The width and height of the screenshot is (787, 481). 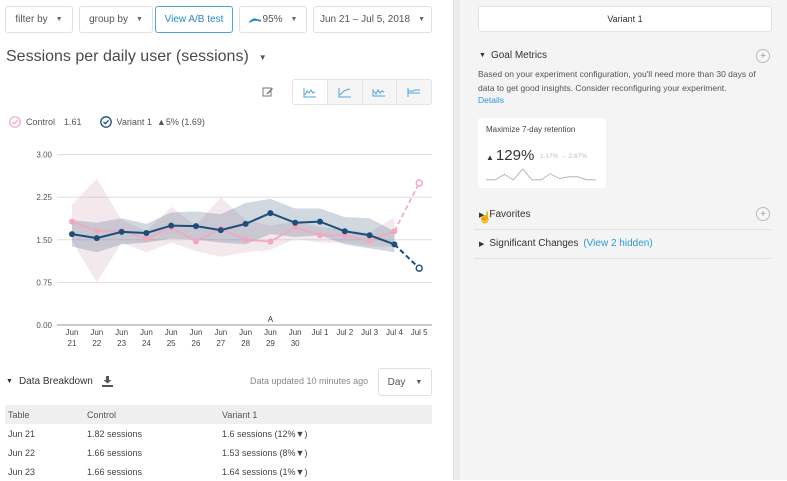 What do you see at coordinates (513, 55) in the screenshot?
I see `goal-metrics-toggle: ▼ Goal Metrics` at bounding box center [513, 55].